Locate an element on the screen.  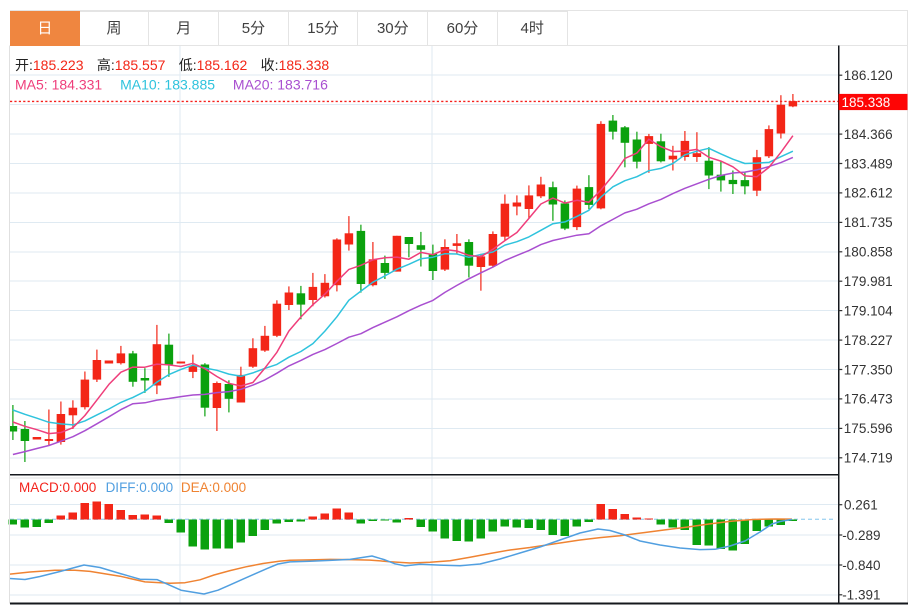
svg-text: 182.612 is located at coordinates (868, 193).